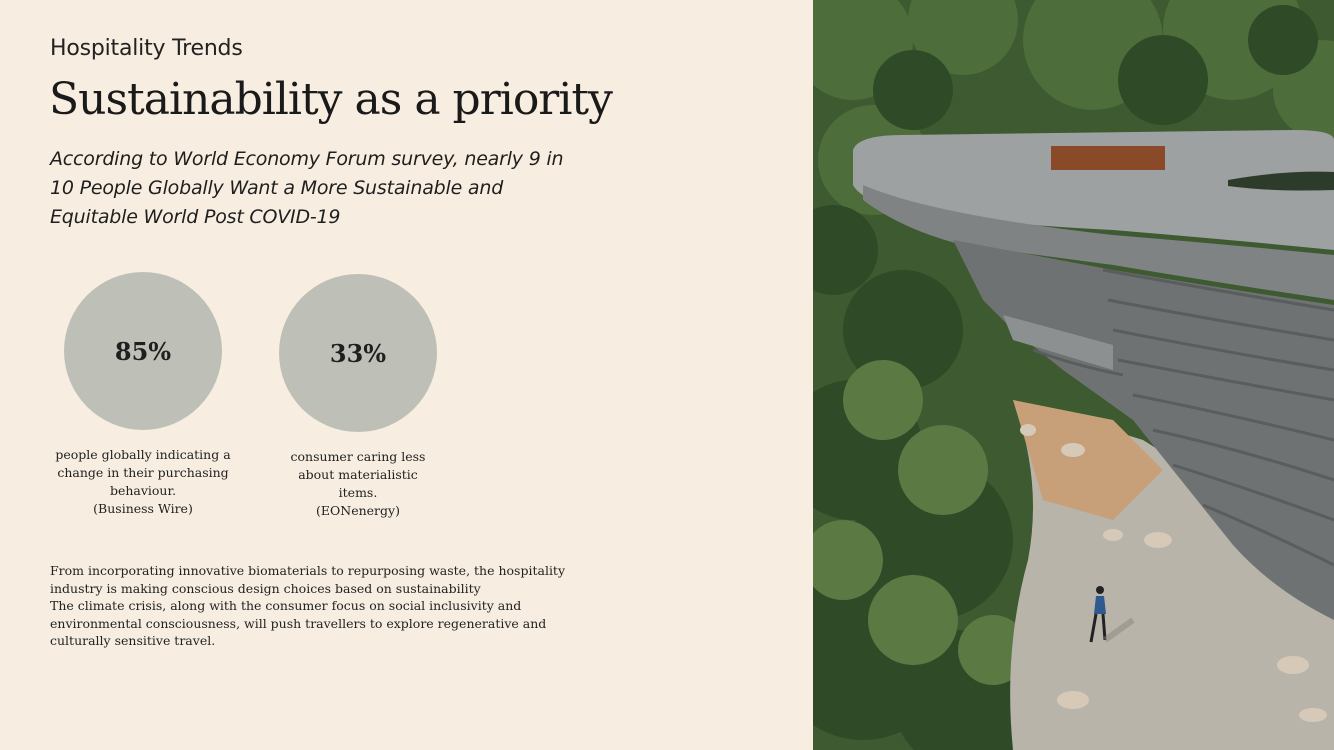 This screenshot has height=750, width=1334. I want to click on stat-value: 85%, so click(143, 351).